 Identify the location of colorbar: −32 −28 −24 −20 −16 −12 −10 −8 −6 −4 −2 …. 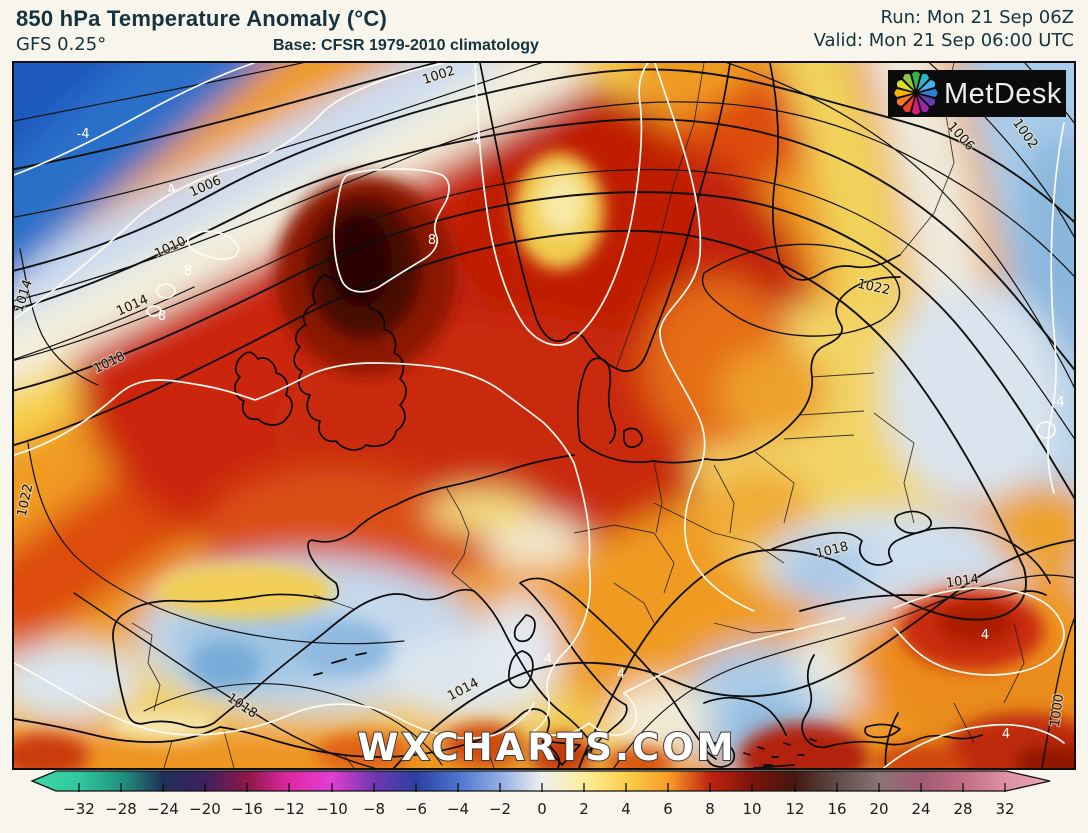
(540, 794).